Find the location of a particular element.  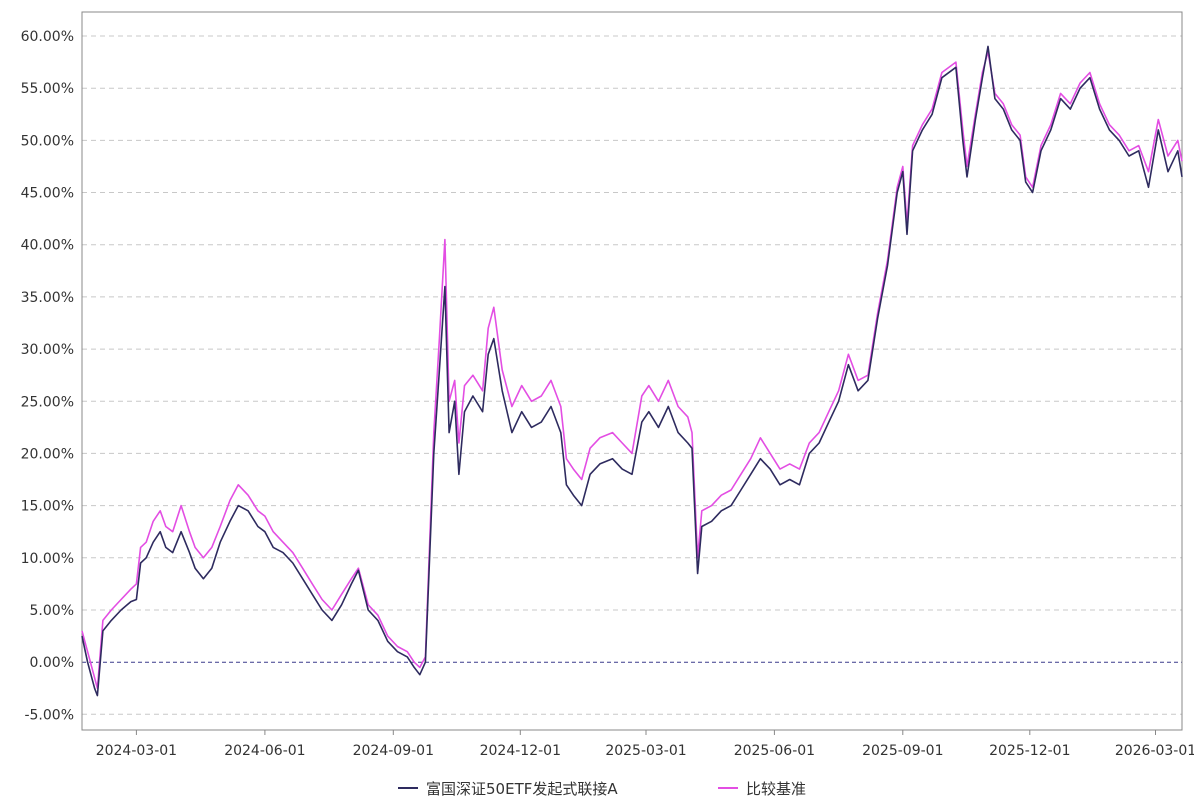

x-tick-label: 2024-06-01 is located at coordinates (264, 751).